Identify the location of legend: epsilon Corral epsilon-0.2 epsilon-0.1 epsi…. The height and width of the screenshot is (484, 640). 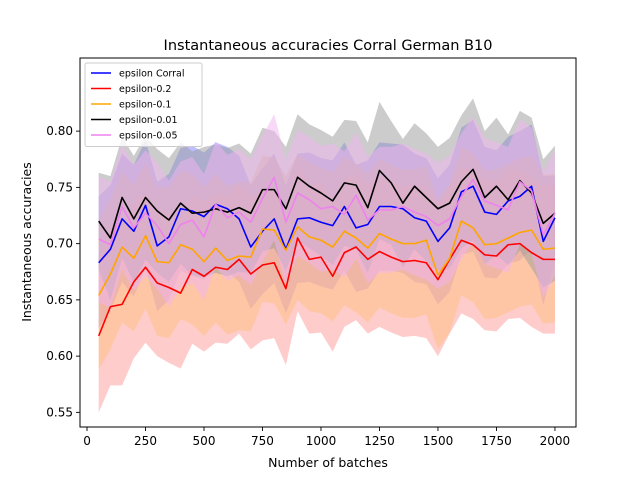
(143, 104).